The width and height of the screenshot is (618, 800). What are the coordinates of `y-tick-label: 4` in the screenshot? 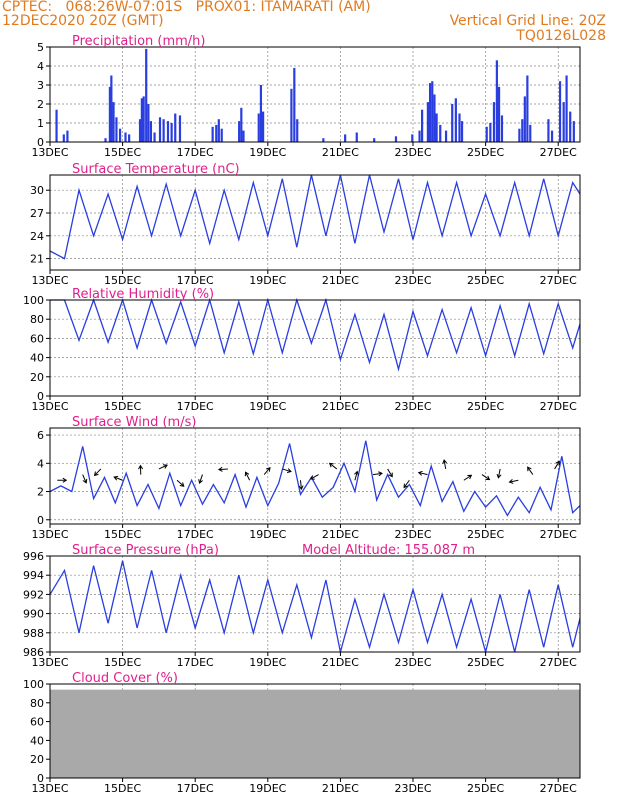 It's located at (40, 463).